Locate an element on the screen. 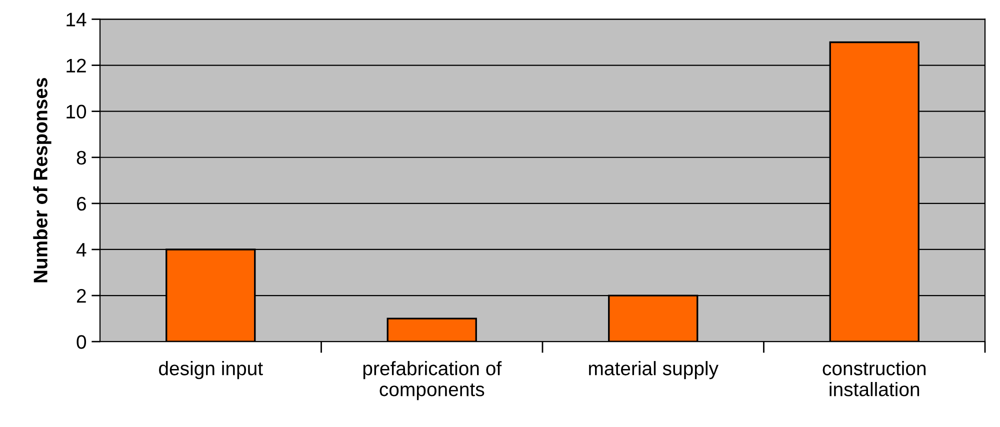 This screenshot has width=1000, height=427. y-tick-label: 2 is located at coordinates (81, 296).